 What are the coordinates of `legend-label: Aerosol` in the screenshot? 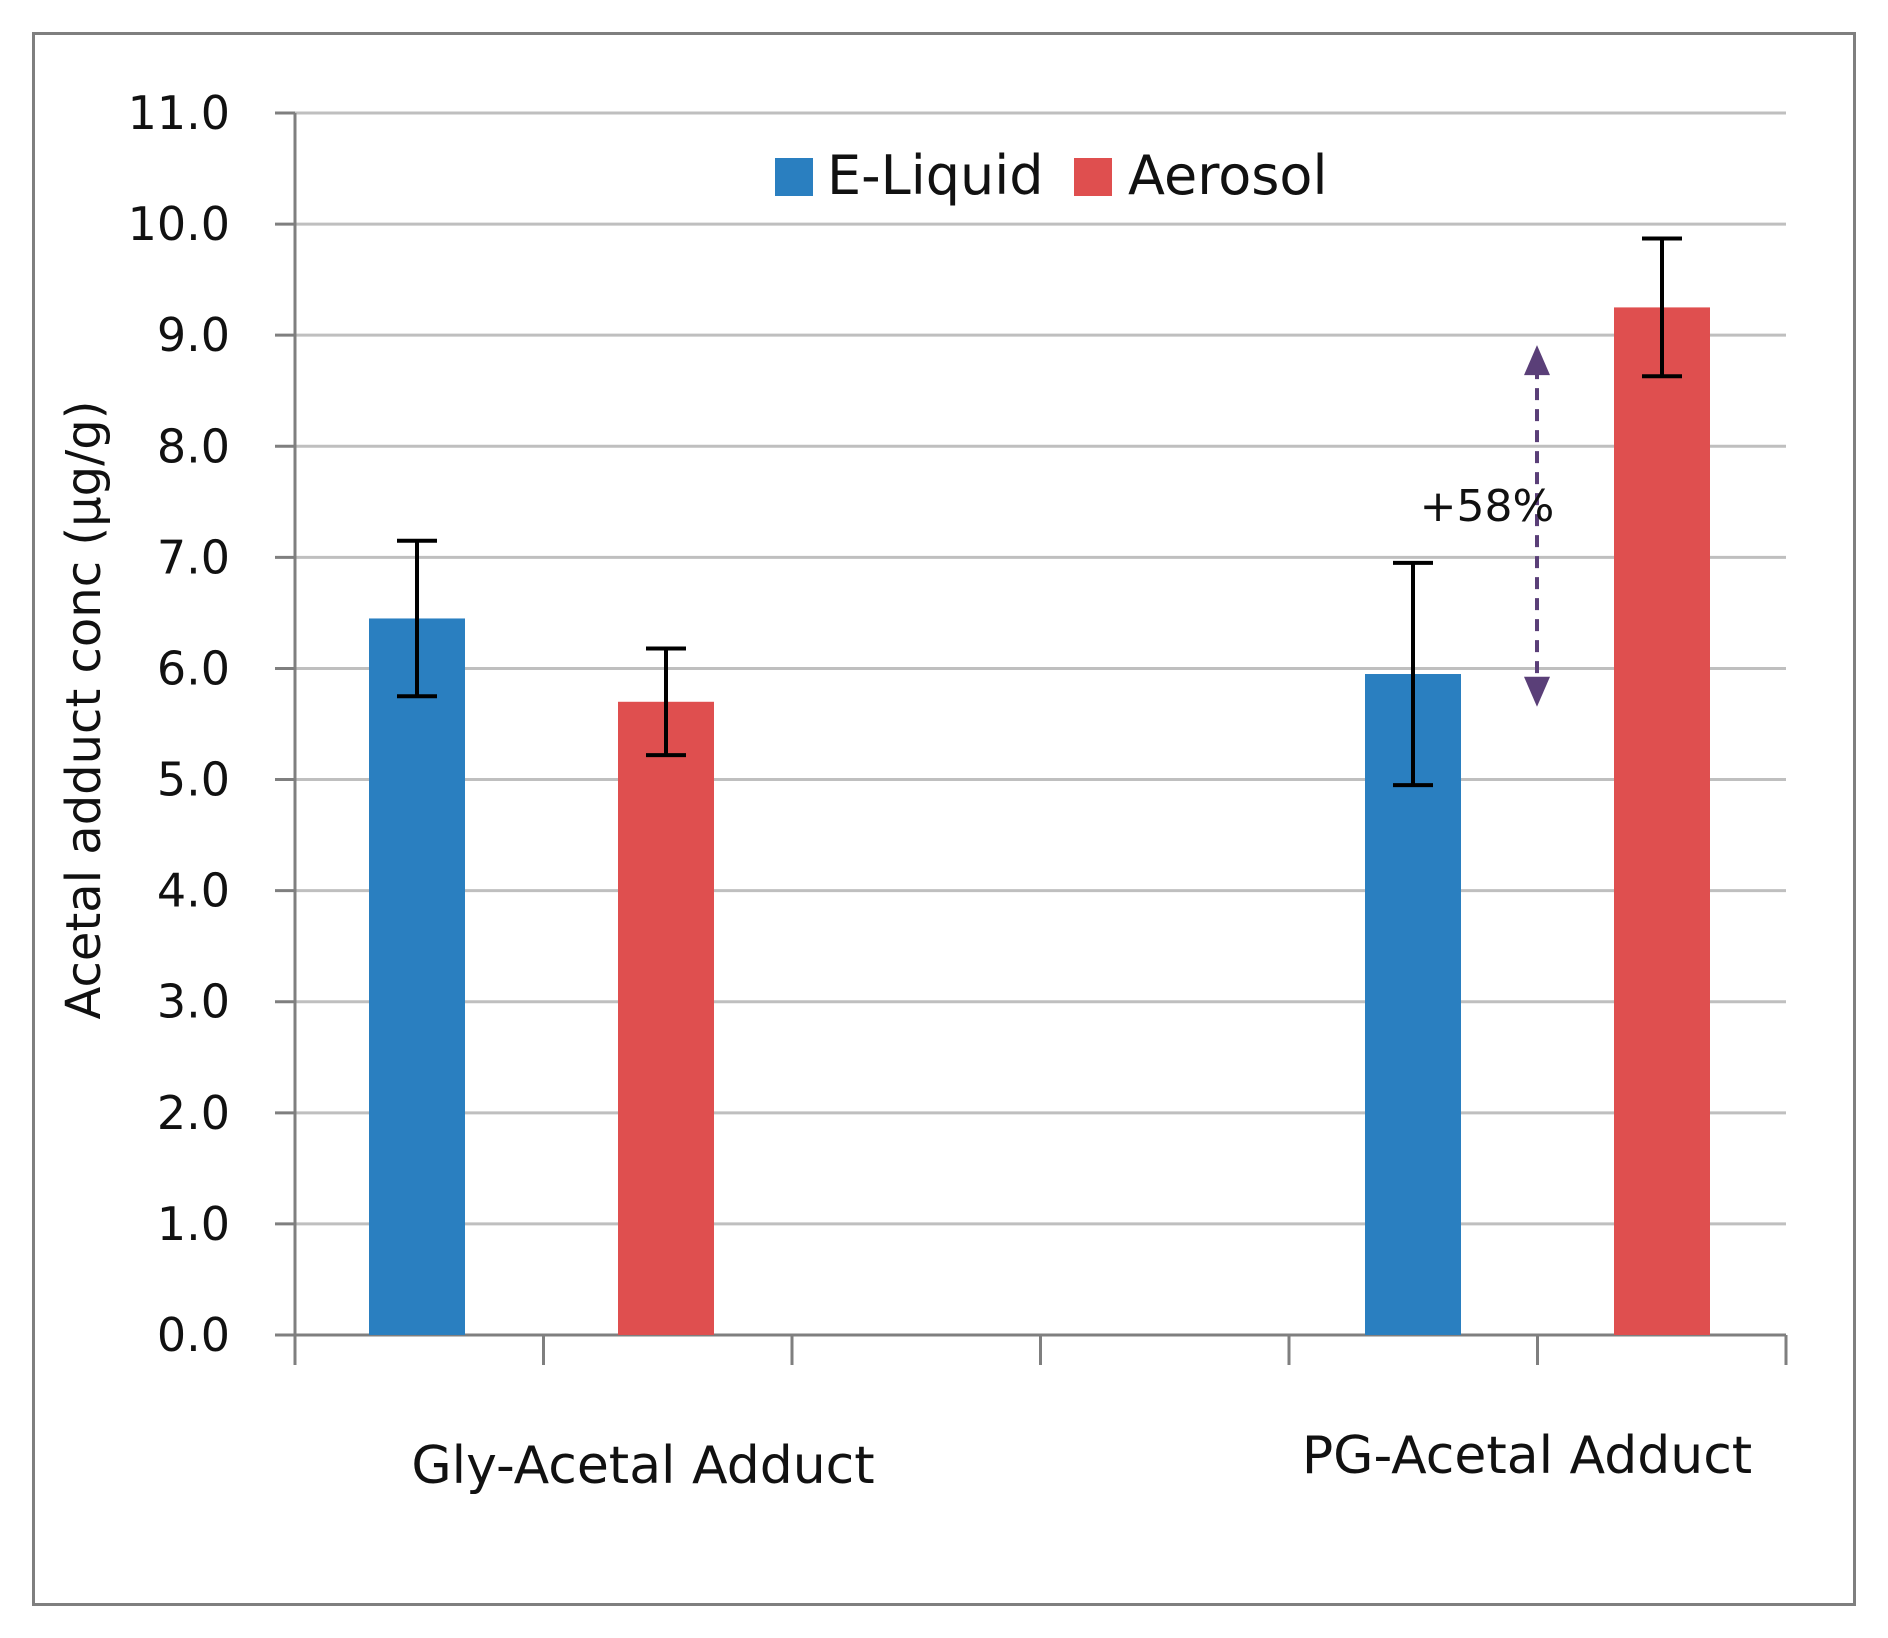 It's located at (1227, 175).